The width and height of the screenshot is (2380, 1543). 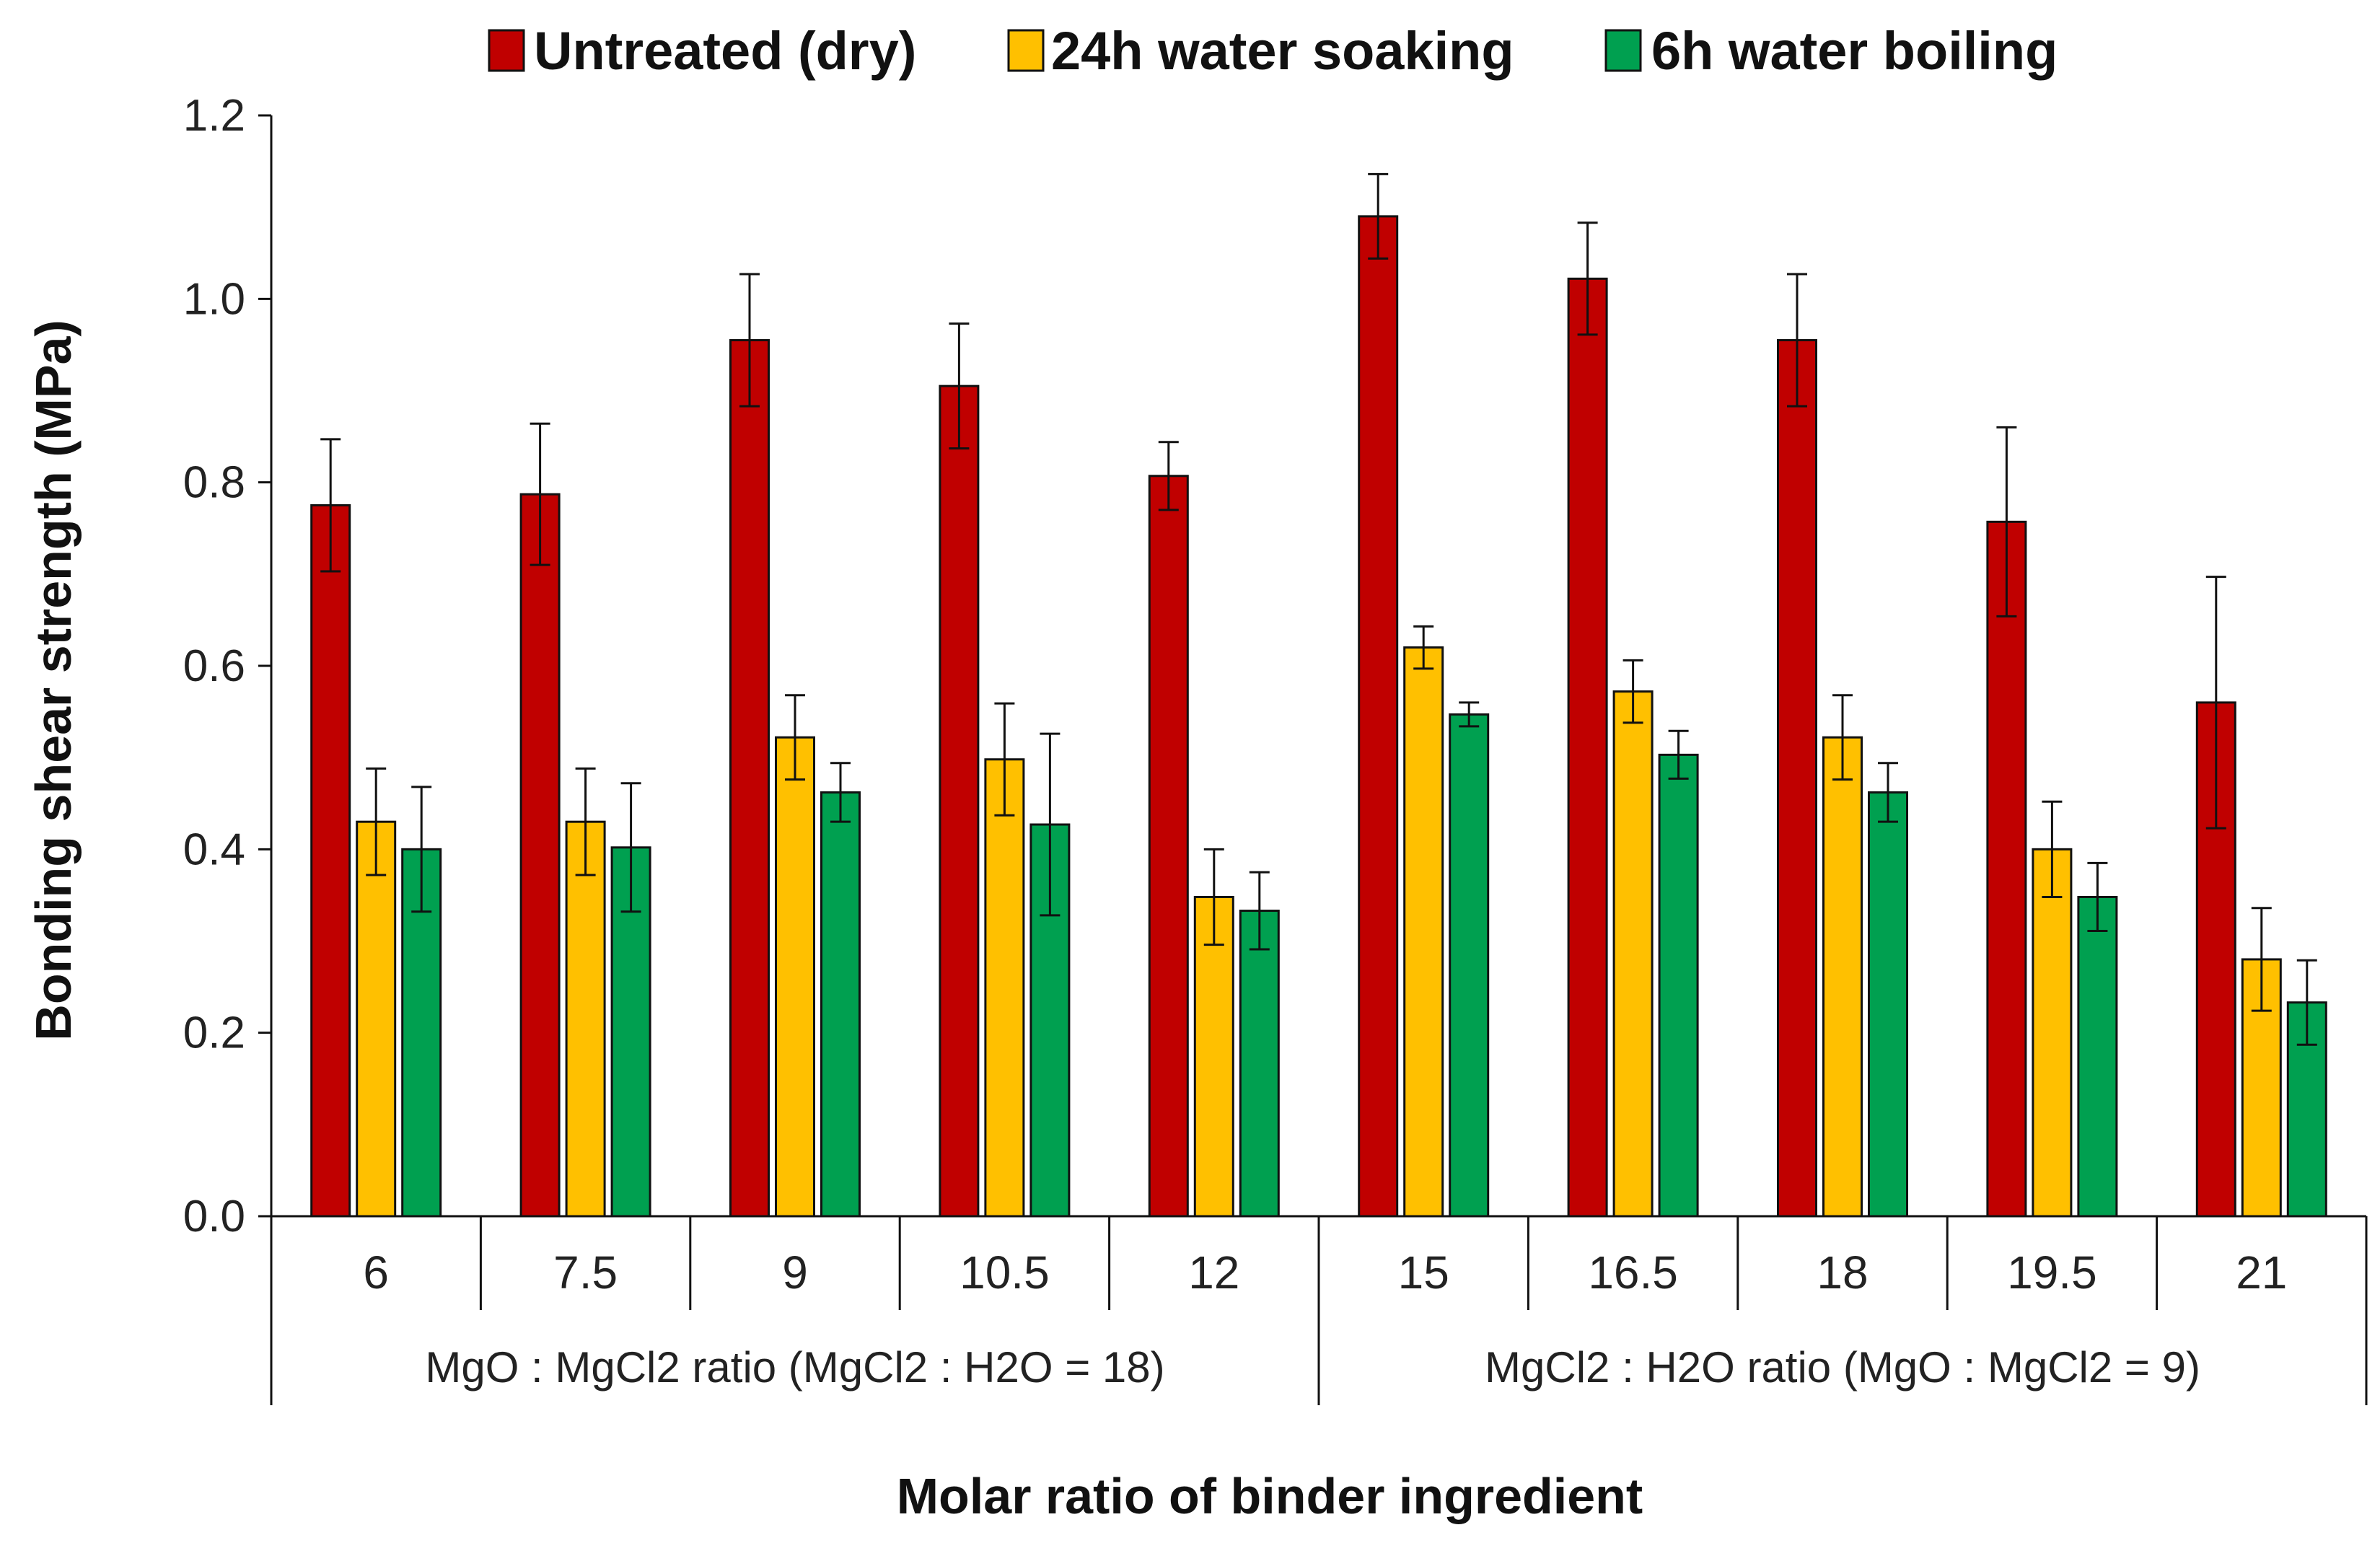 I want to click on x-tick-label-18: 18, so click(x=1842, y=1272).